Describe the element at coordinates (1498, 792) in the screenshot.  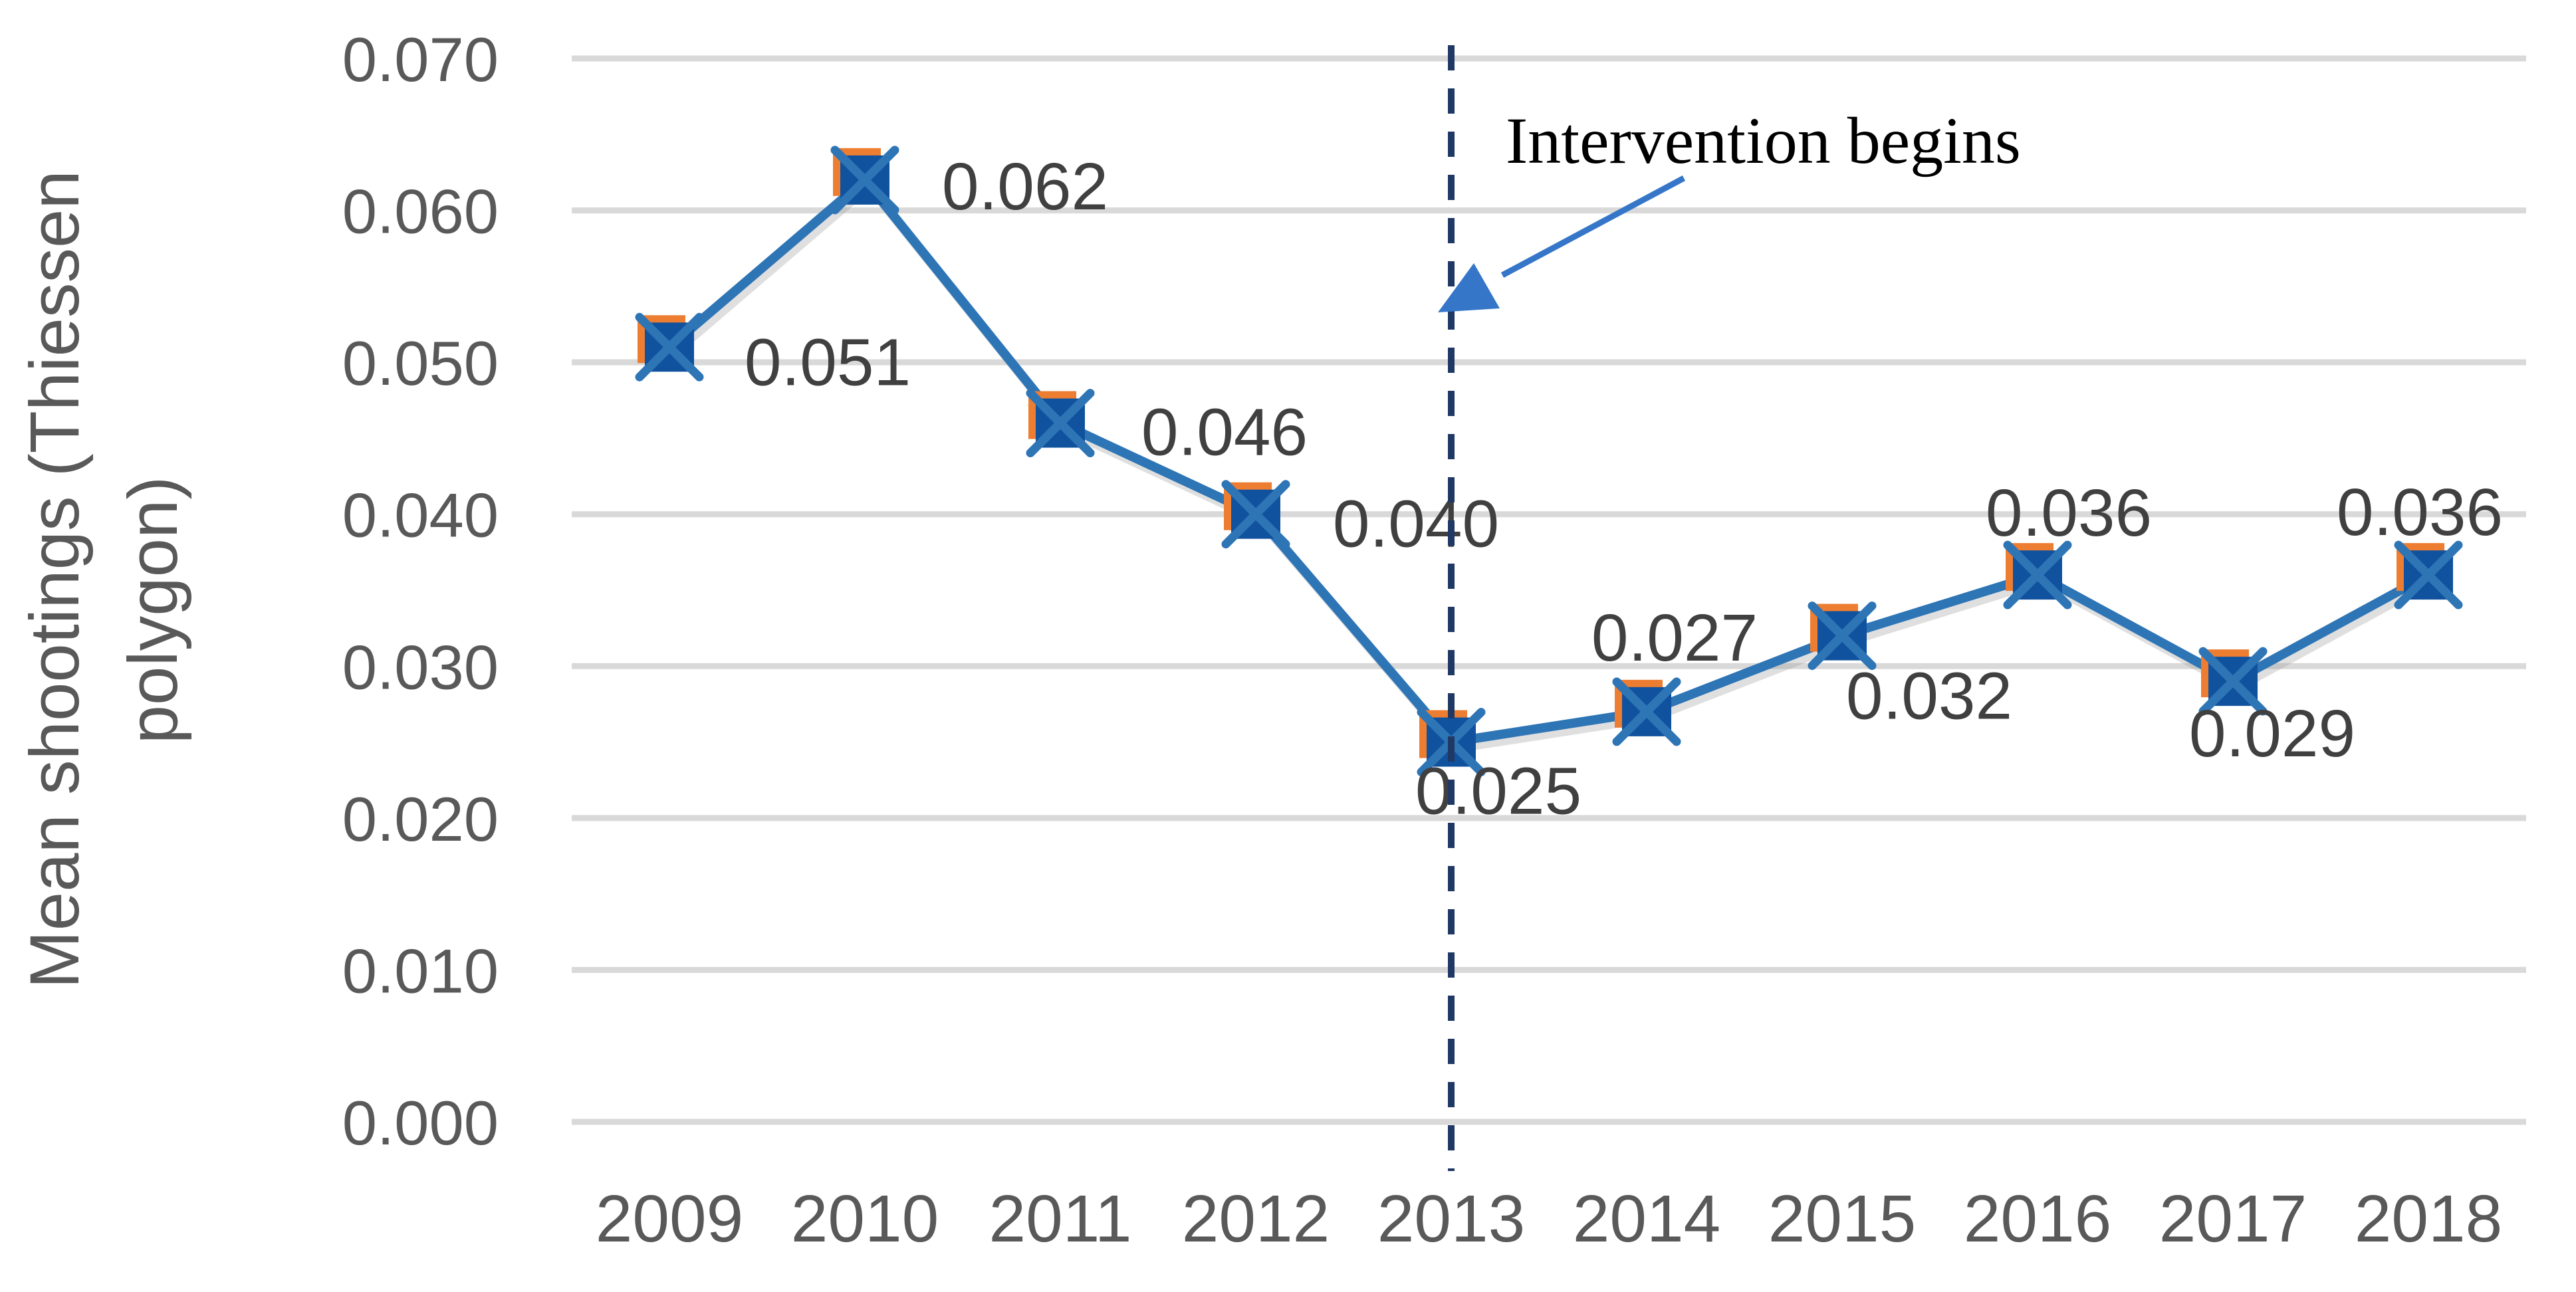
I see `data-label: 0.025` at that location.